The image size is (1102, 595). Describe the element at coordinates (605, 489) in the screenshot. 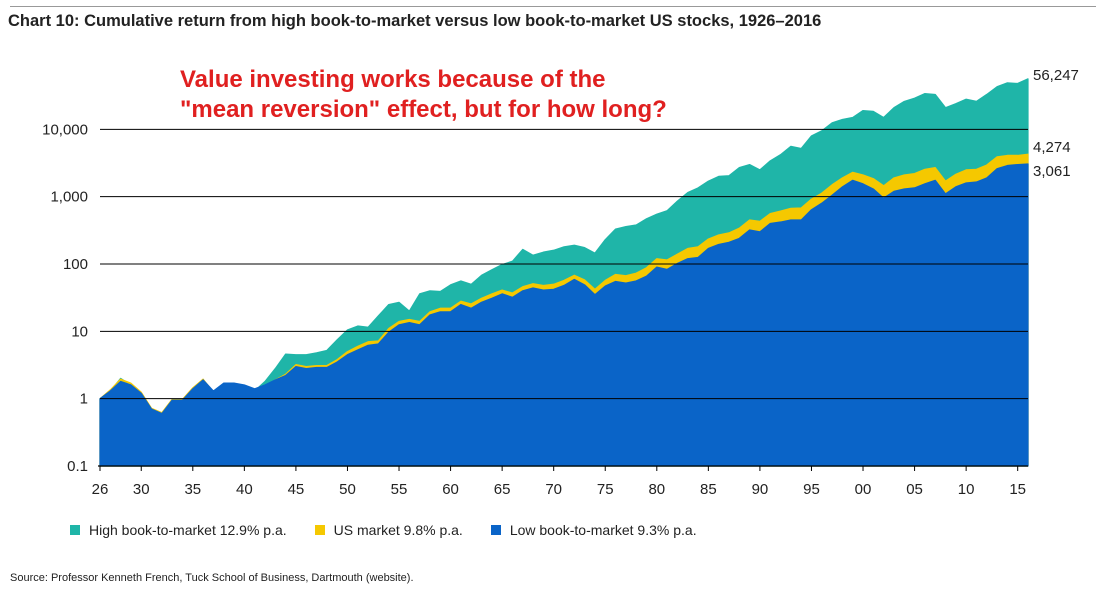

I see `x-tick-label: 75` at that location.